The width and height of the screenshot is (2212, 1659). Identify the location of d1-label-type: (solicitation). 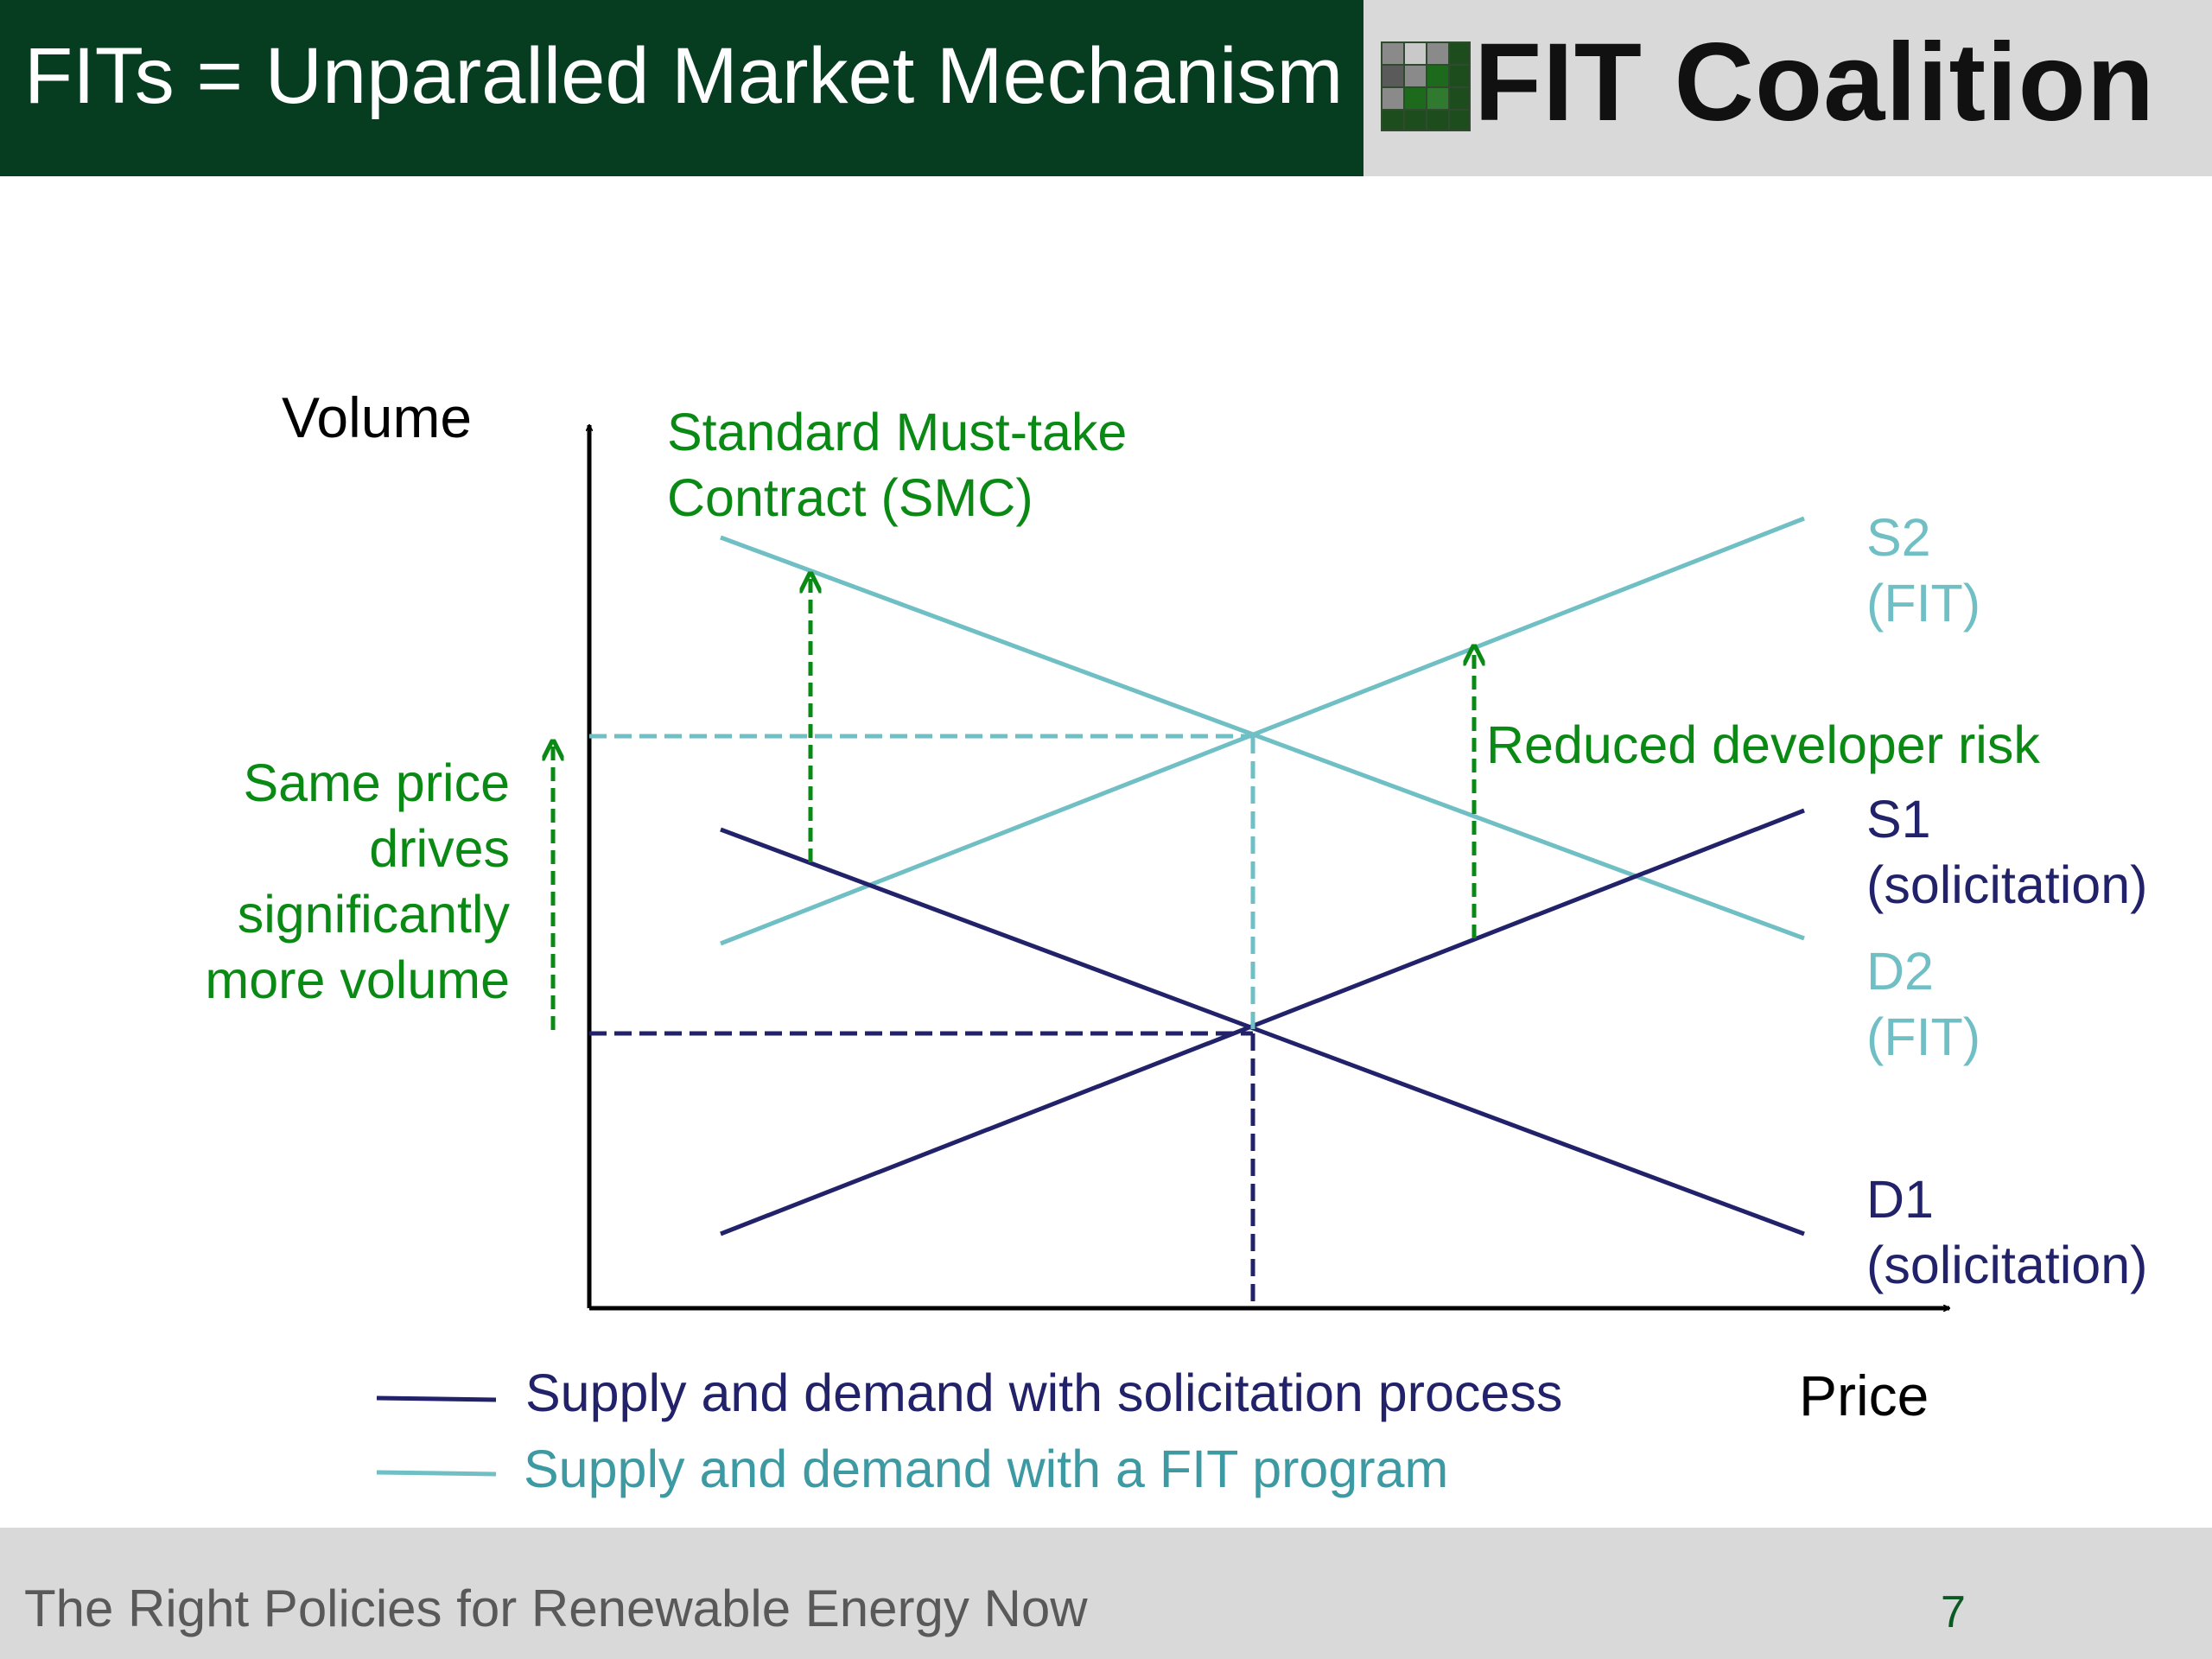
(2007, 1265).